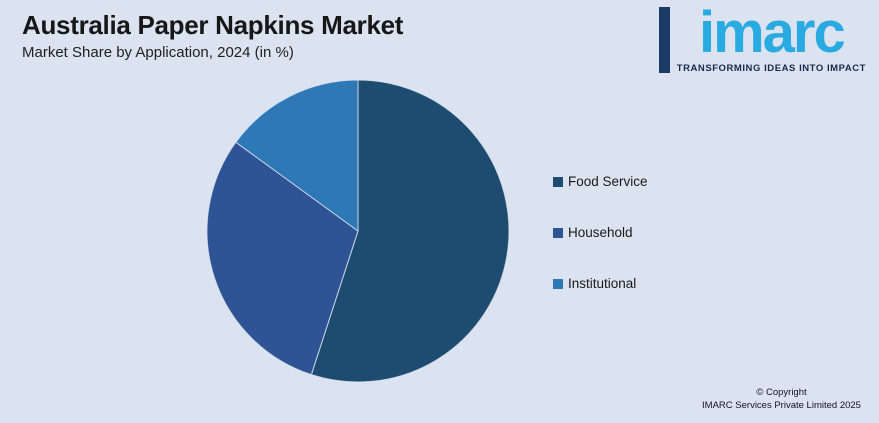 The width and height of the screenshot is (879, 423). I want to click on legend-item-food-service: Food Service, so click(600, 181).